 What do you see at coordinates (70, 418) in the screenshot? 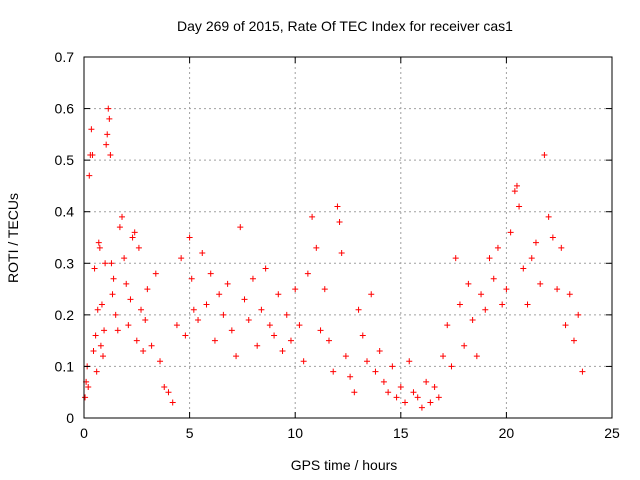
I see `y-tick-label: 0` at bounding box center [70, 418].